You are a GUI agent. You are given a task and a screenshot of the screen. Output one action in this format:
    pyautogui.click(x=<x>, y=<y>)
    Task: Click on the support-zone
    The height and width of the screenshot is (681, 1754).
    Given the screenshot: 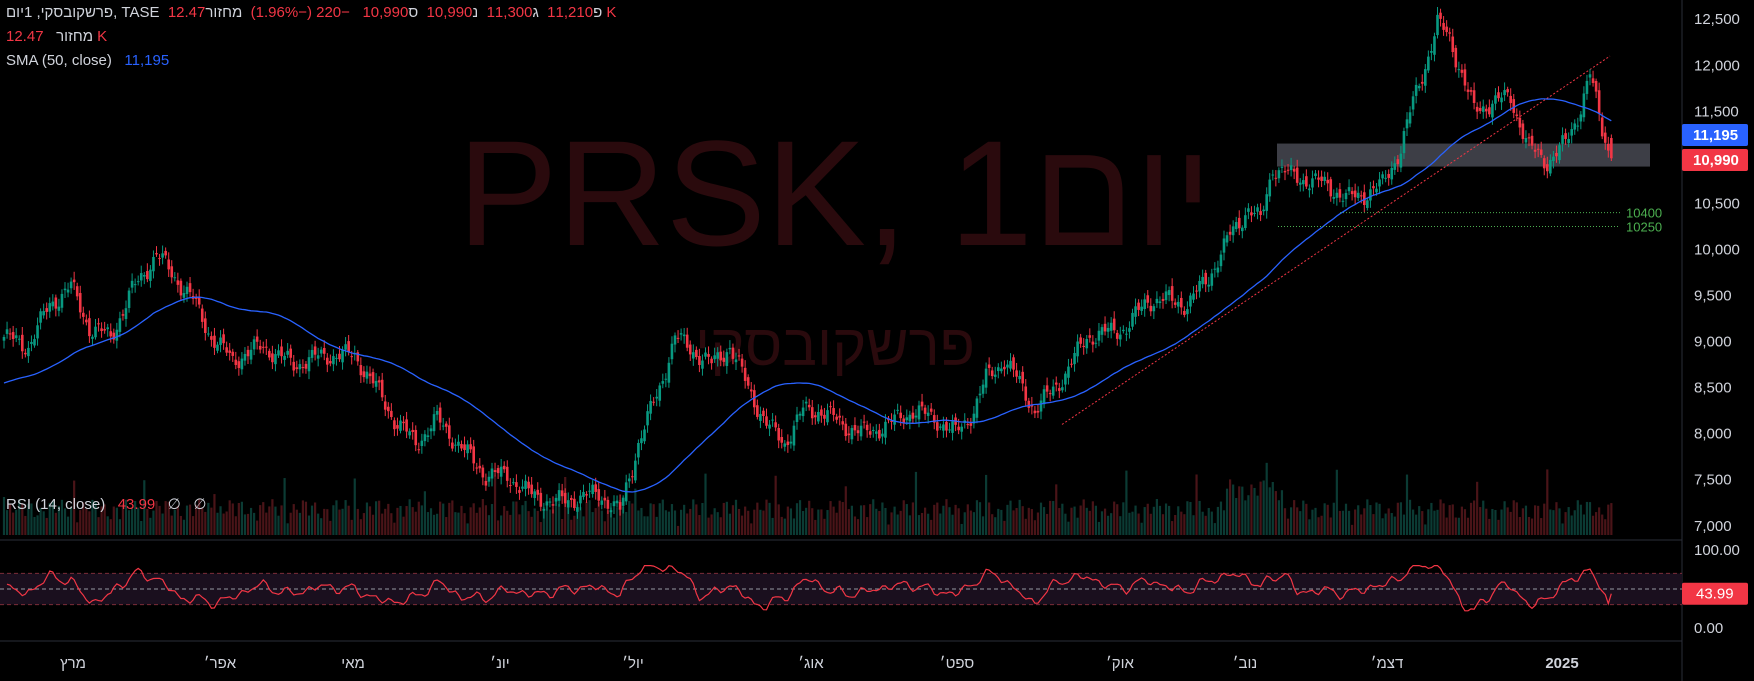 What is the action you would take?
    pyautogui.click(x=1463, y=155)
    